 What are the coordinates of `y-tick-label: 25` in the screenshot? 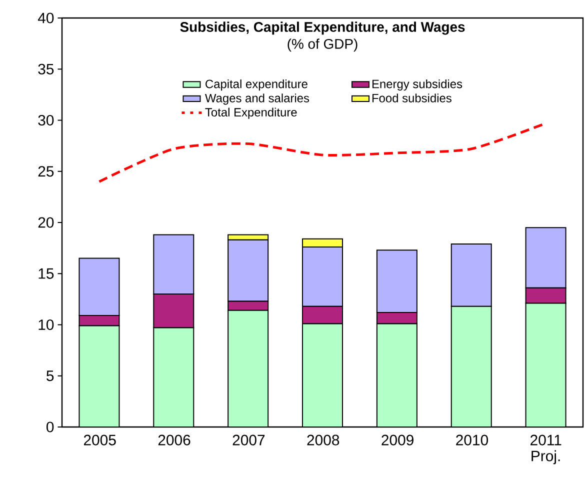 It's located at (46, 171).